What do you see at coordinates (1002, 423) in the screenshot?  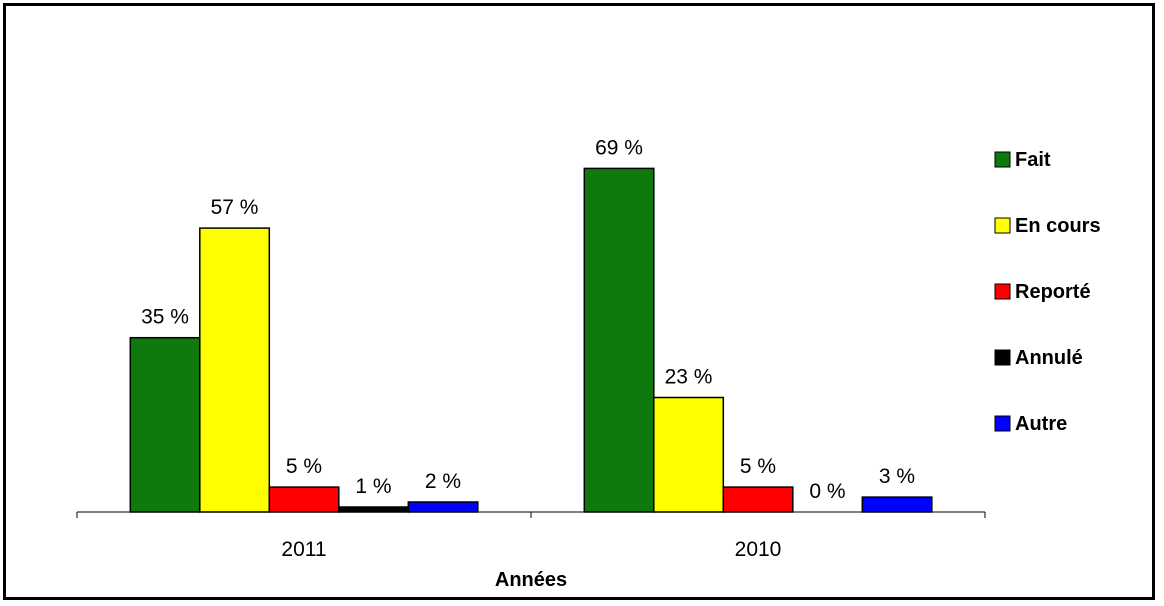 I see `legend-swatch-autre` at bounding box center [1002, 423].